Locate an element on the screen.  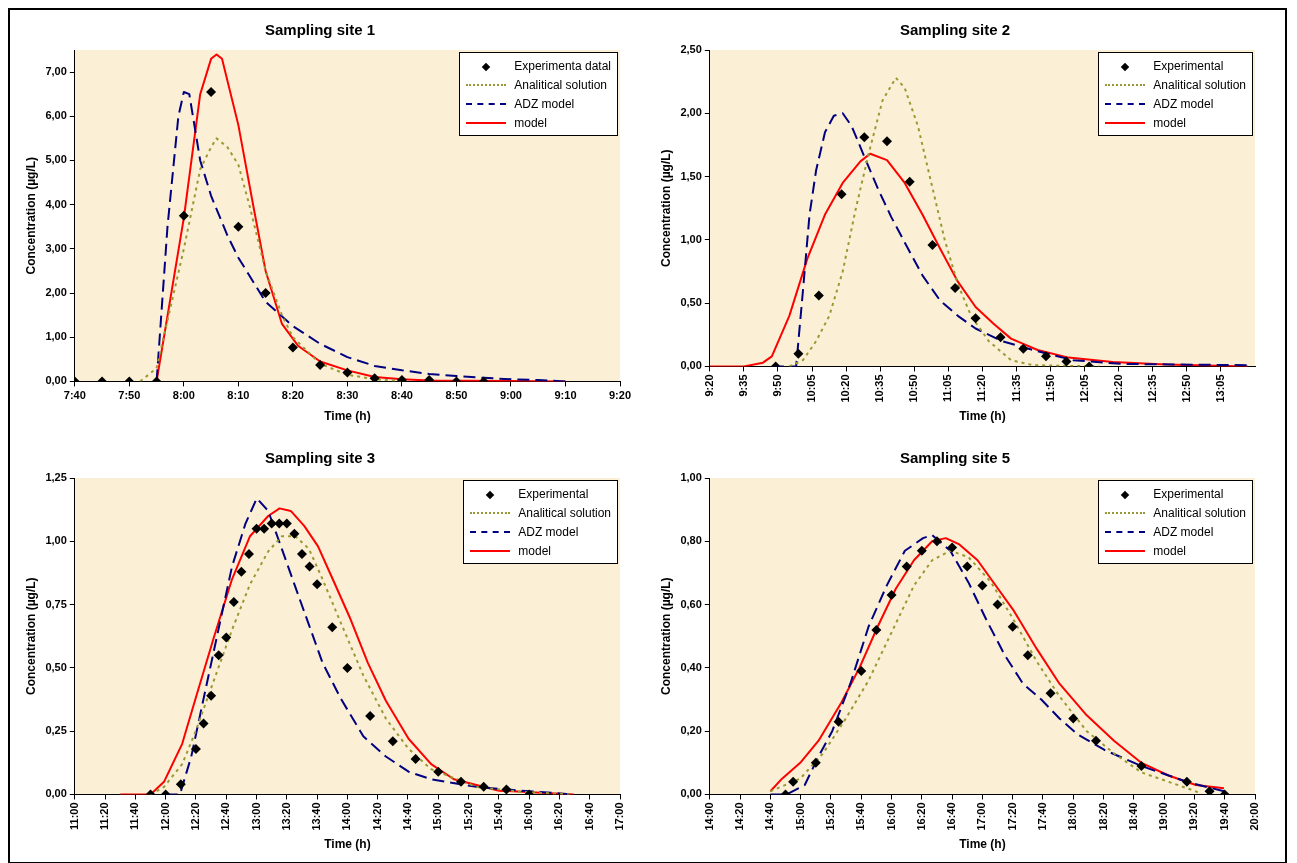
y-tick-label: 1,00 is located at coordinates (691, 238).